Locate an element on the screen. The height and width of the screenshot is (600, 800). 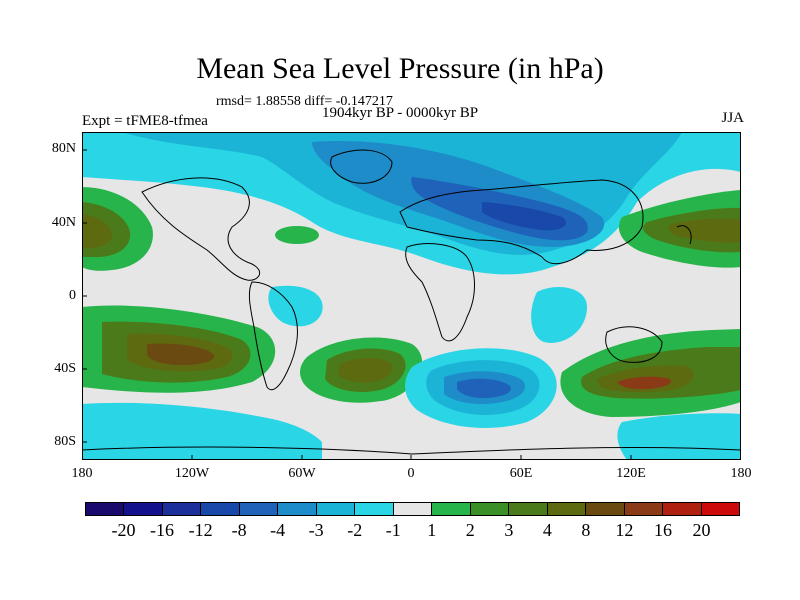
colorbar-label: -1 is located at coordinates (393, 530).